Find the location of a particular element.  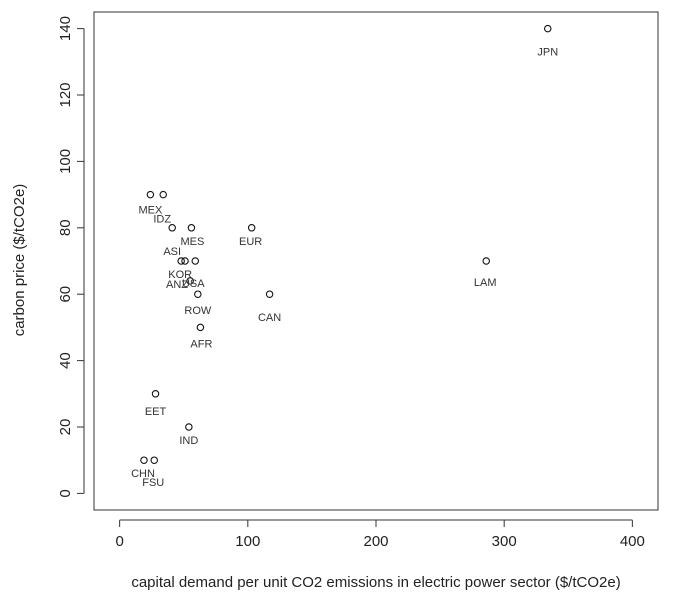

point-label: KOR is located at coordinates (180, 275).